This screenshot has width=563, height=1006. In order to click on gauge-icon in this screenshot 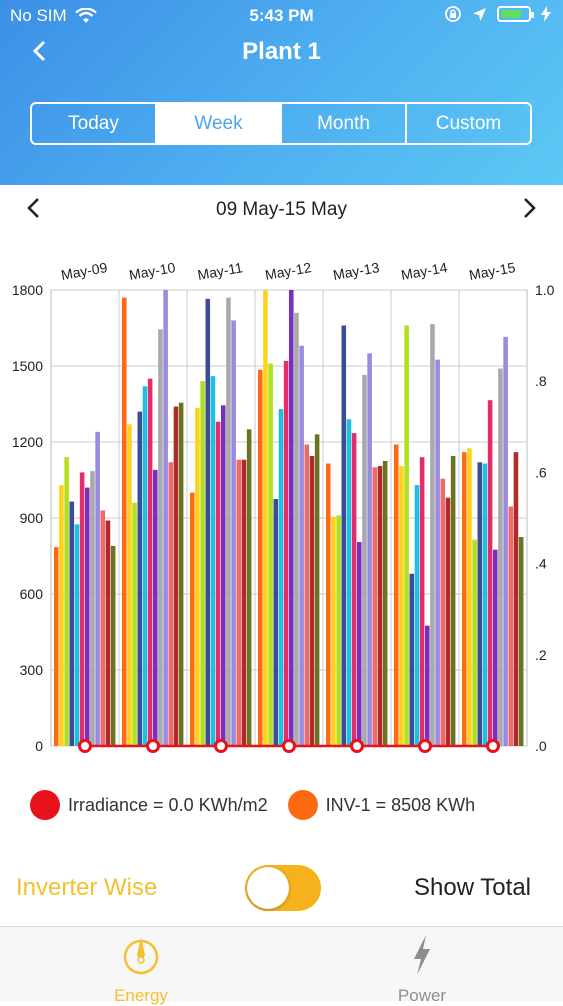, I will do `click(141, 956)`.